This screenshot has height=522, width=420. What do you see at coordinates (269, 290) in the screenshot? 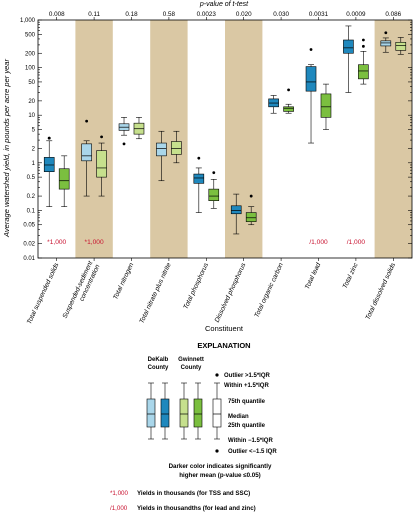
I see `category-label: Total organic carbon` at bounding box center [269, 290].